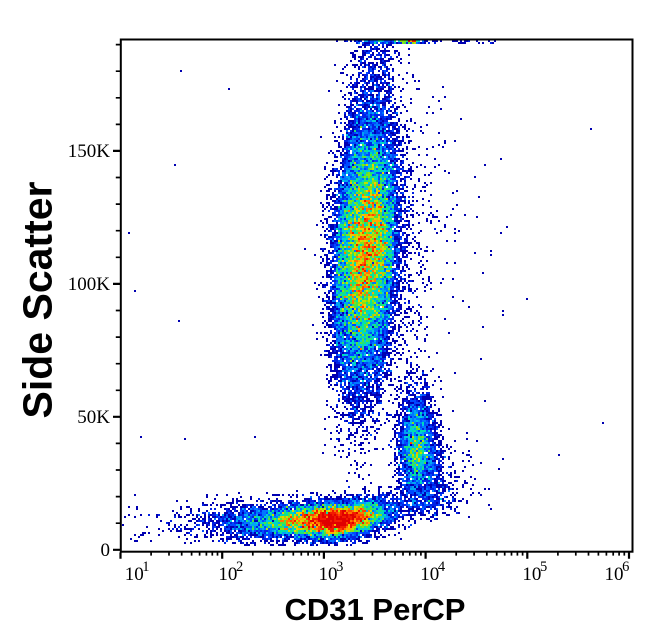 The width and height of the screenshot is (653, 641). What do you see at coordinates (89, 284) in the screenshot?
I see `svg-text: 100K` at bounding box center [89, 284].